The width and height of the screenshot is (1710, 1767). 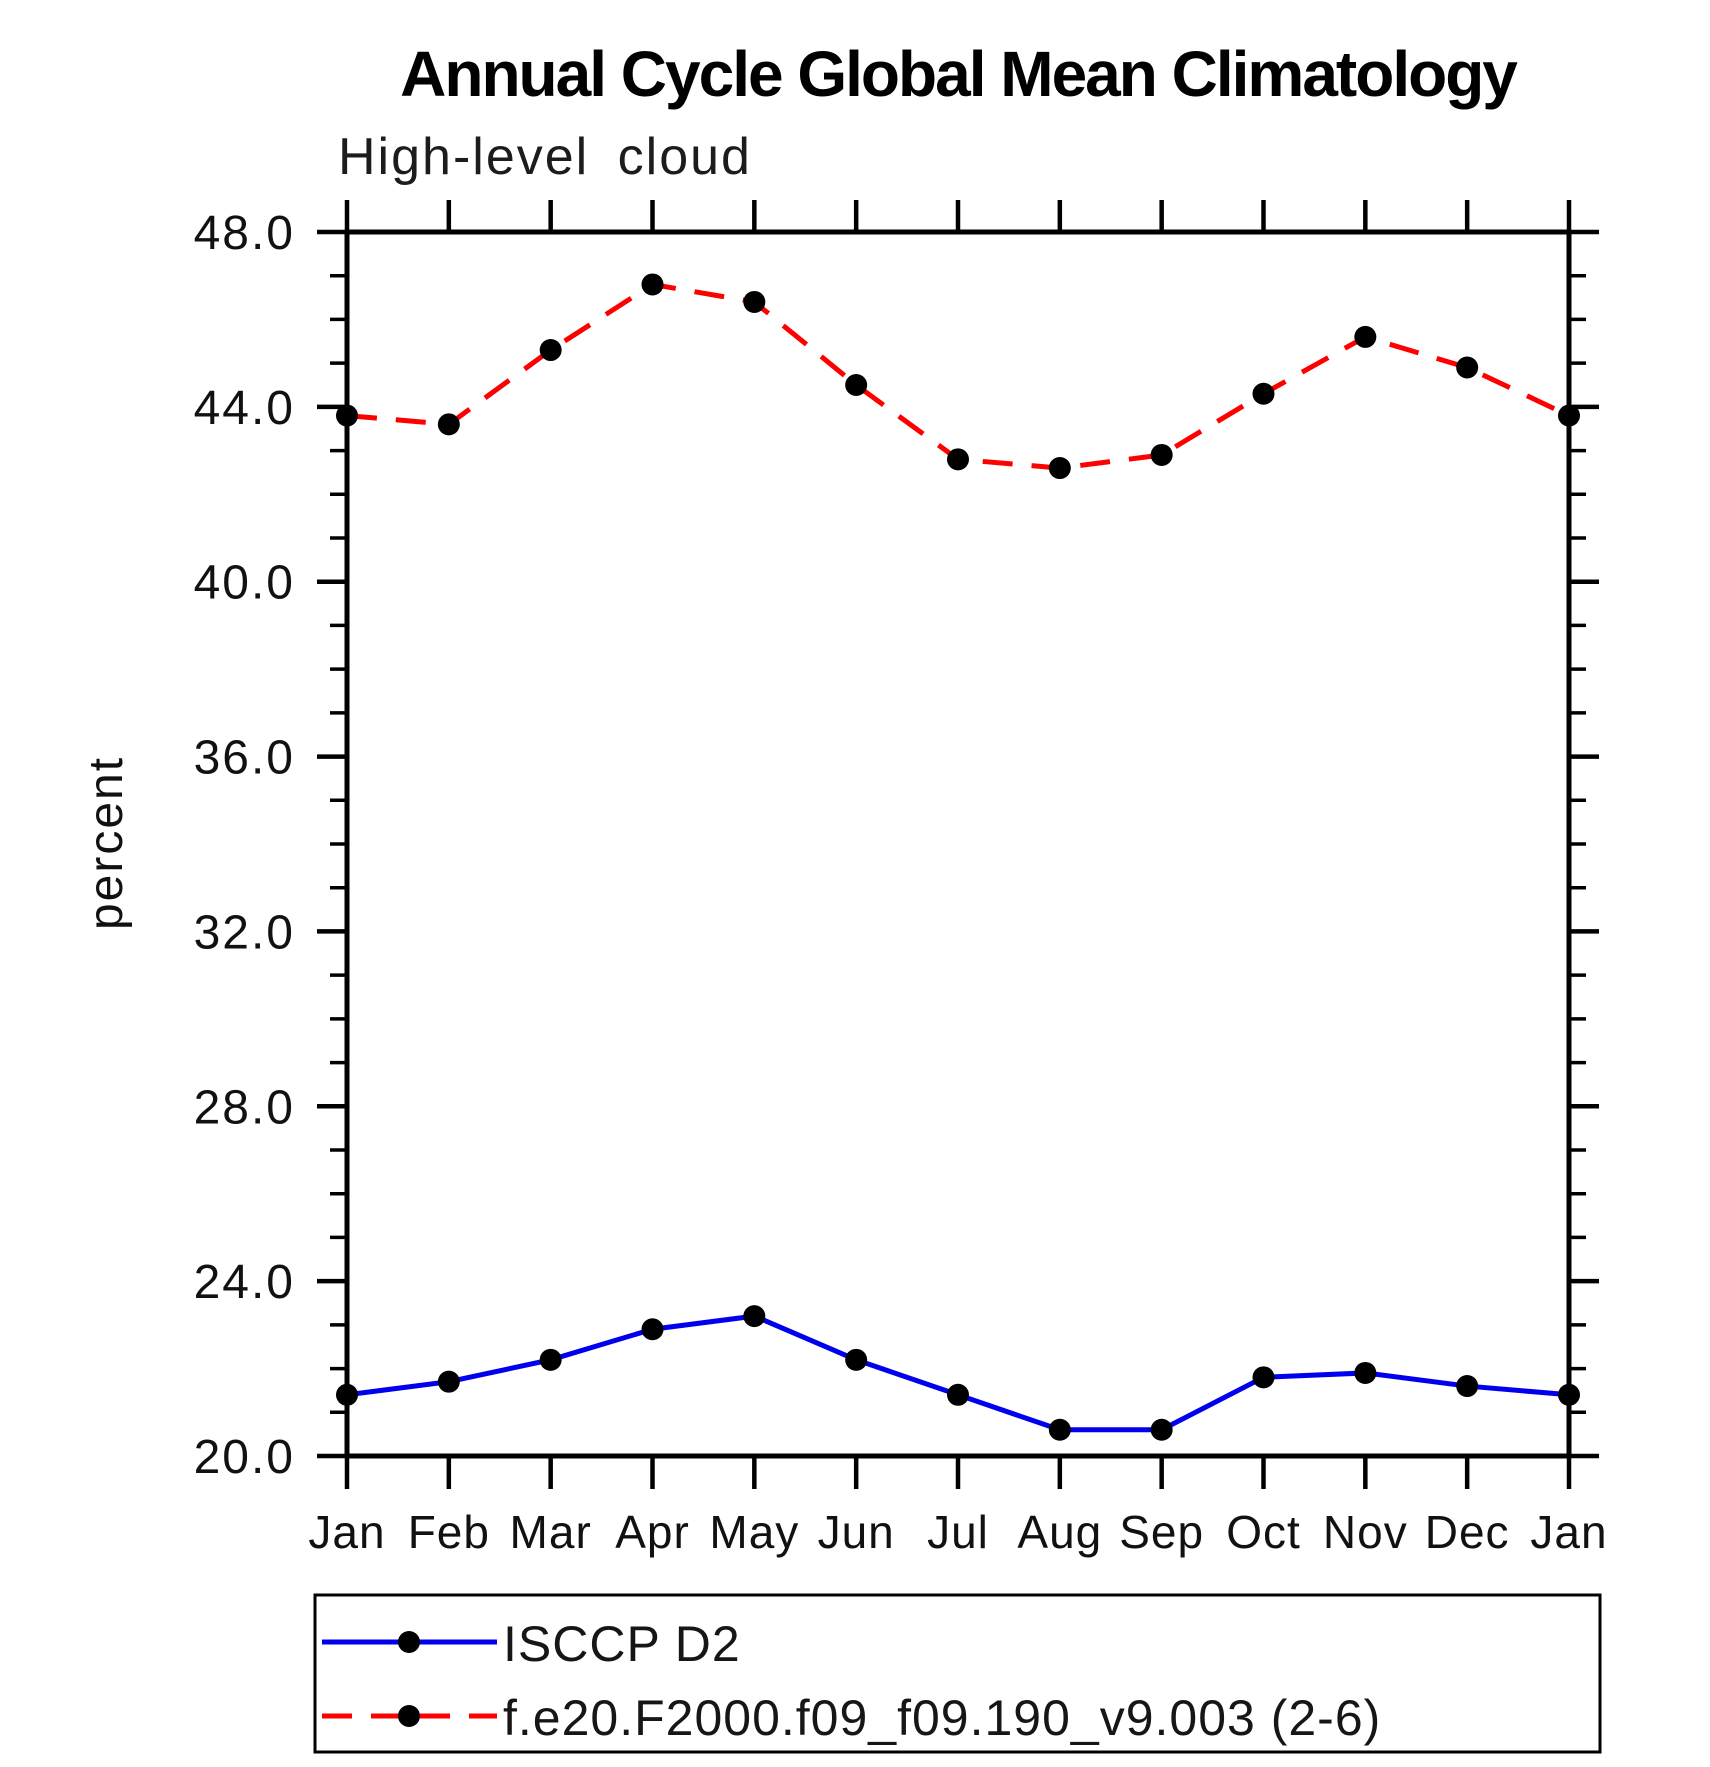 I want to click on y-tick-label: 20.0, so click(x=244, y=1457).